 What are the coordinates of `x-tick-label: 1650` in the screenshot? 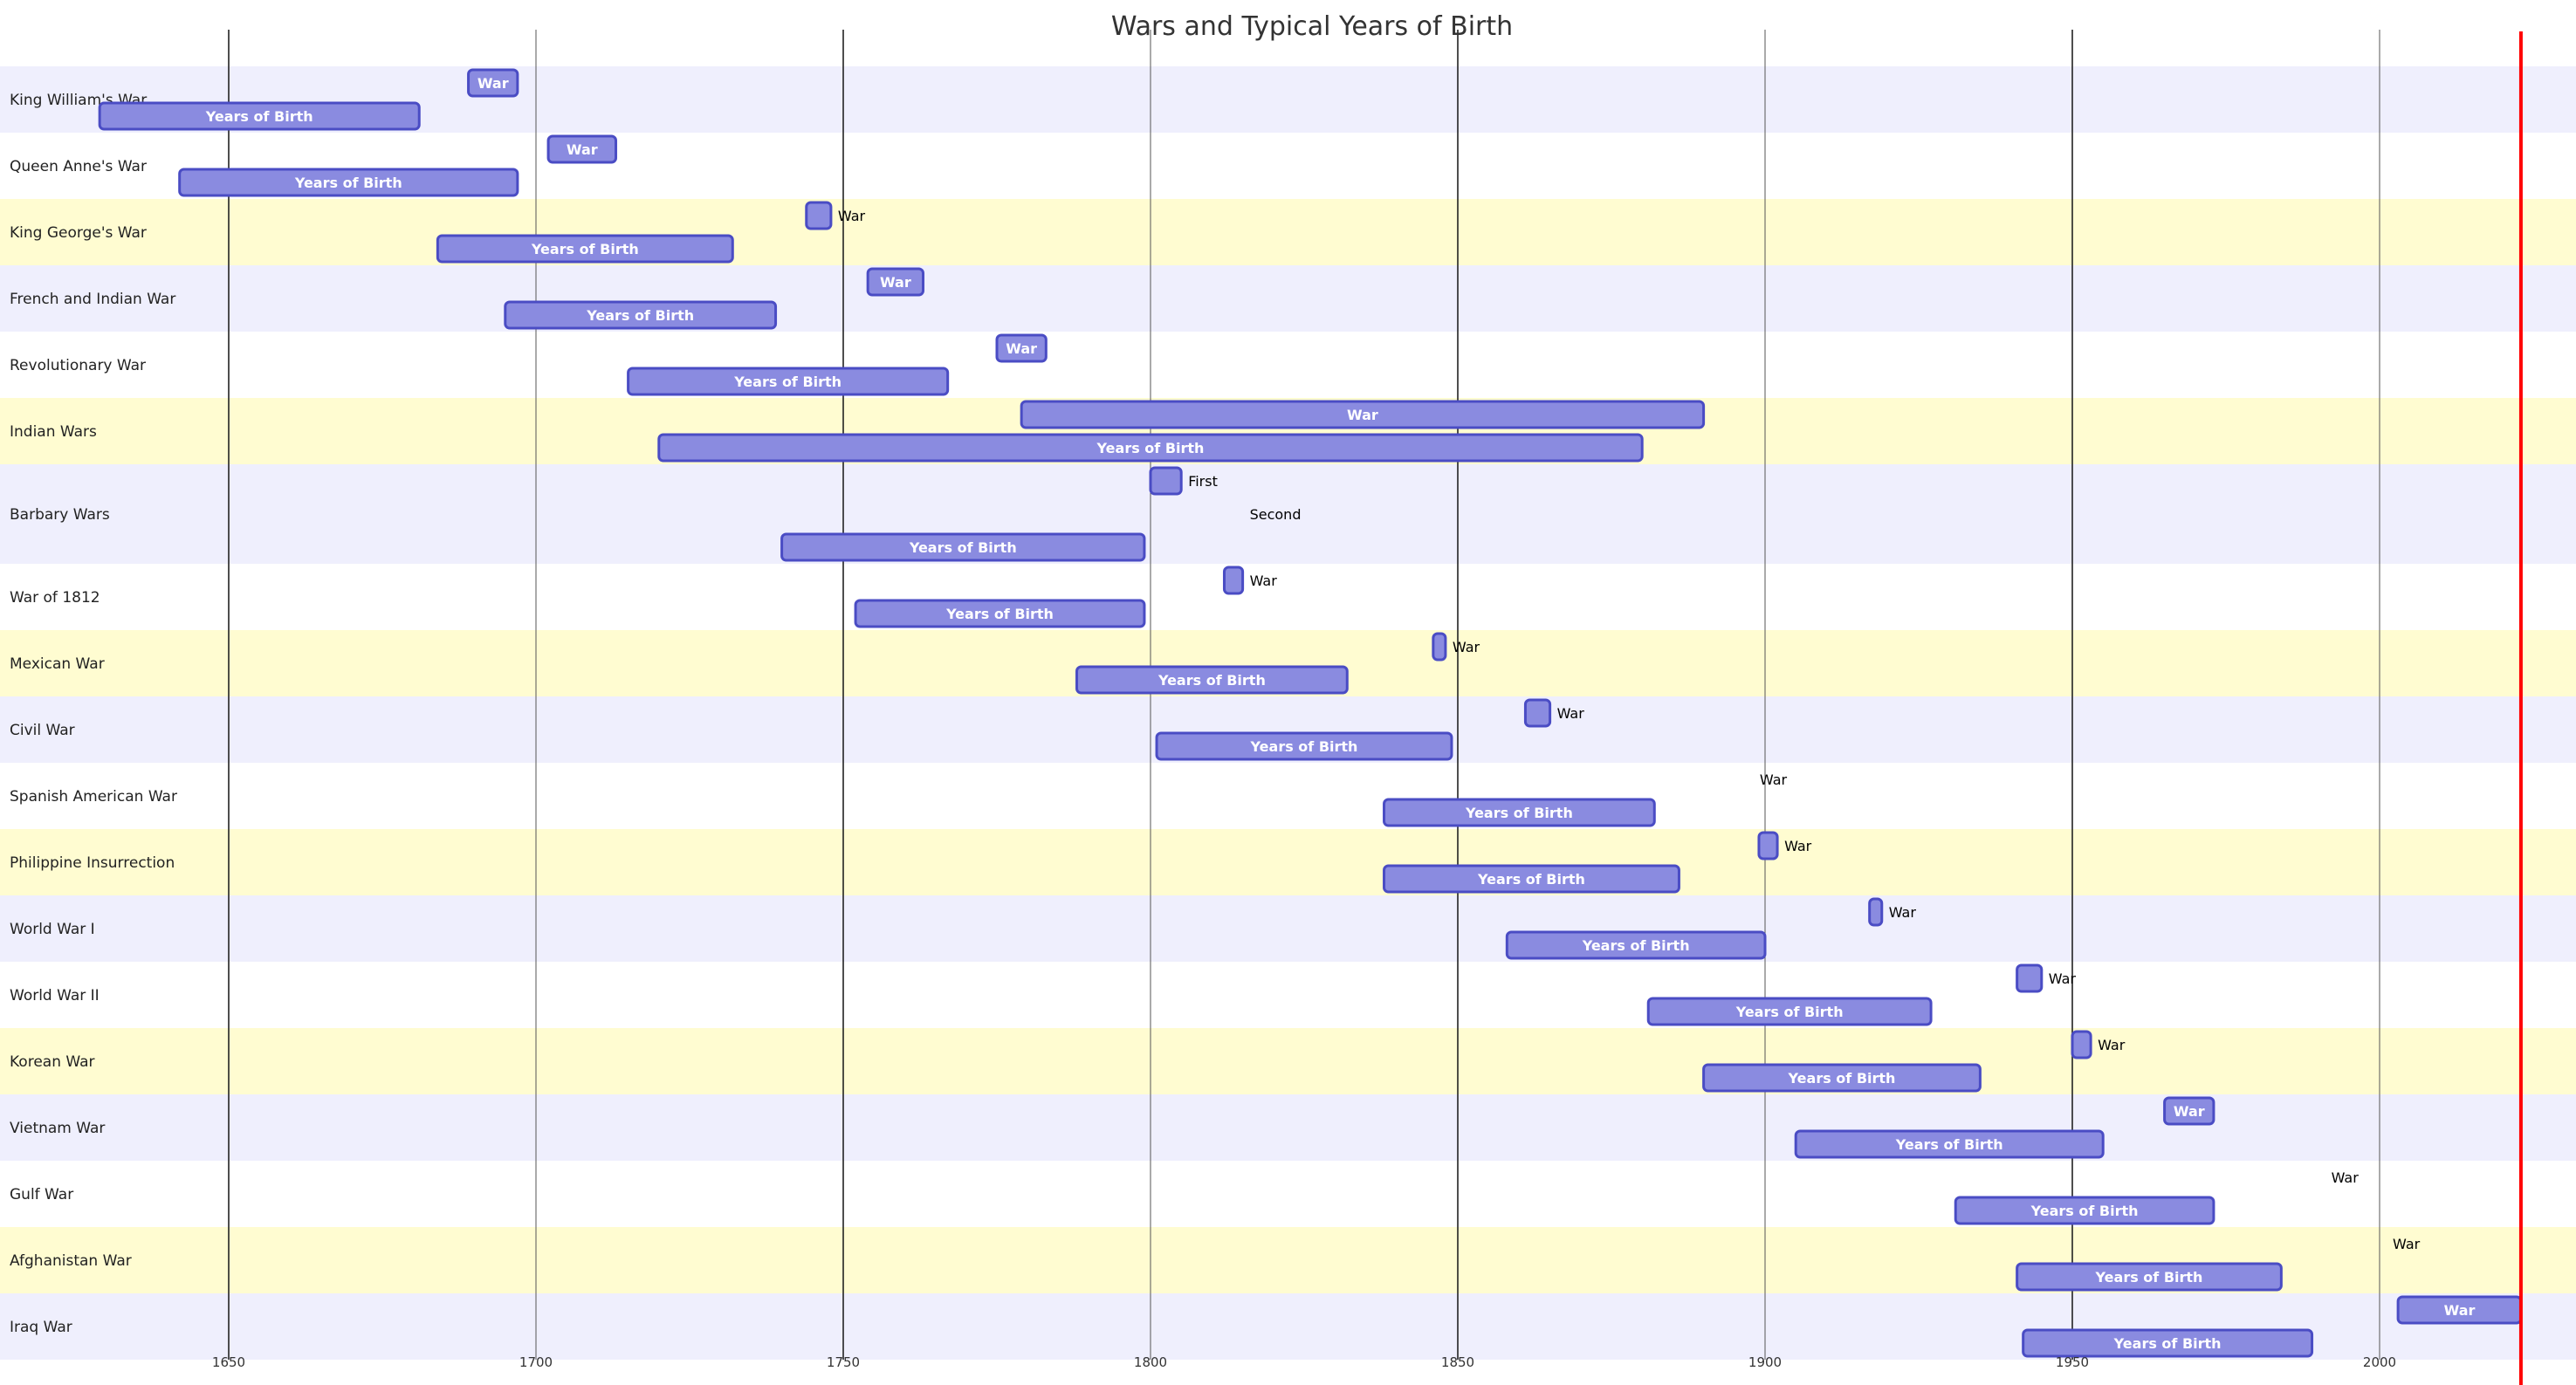 It's located at (228, 1362).